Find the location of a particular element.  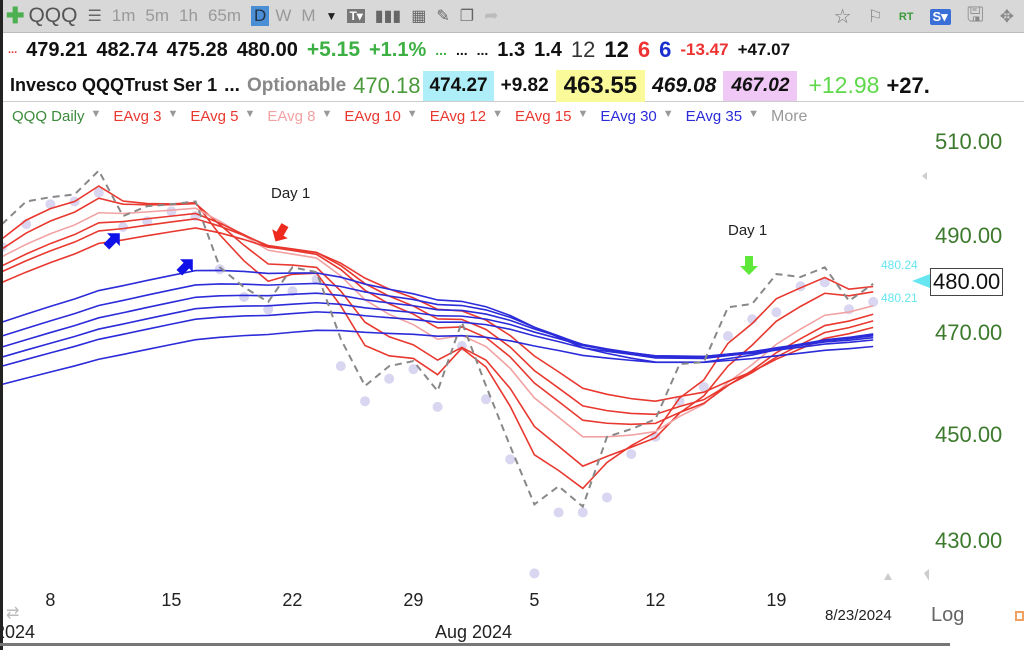

interval-5m: 5m is located at coordinates (157, 15).